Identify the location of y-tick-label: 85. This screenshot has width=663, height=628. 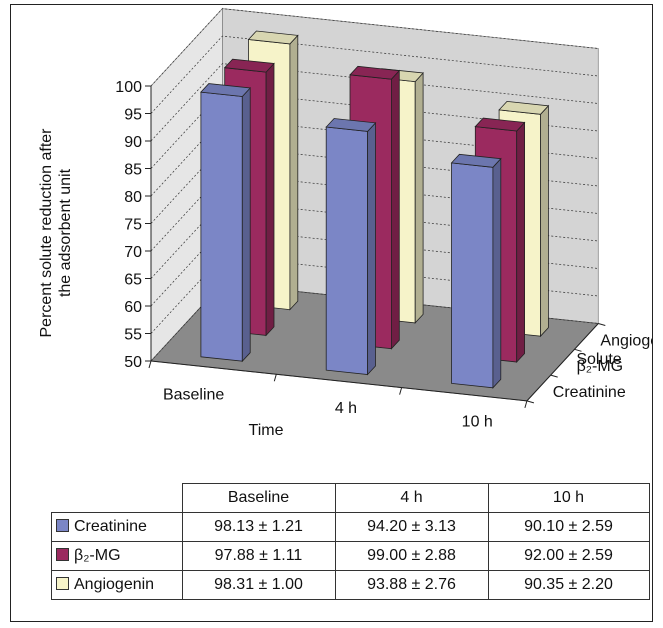
(133, 170).